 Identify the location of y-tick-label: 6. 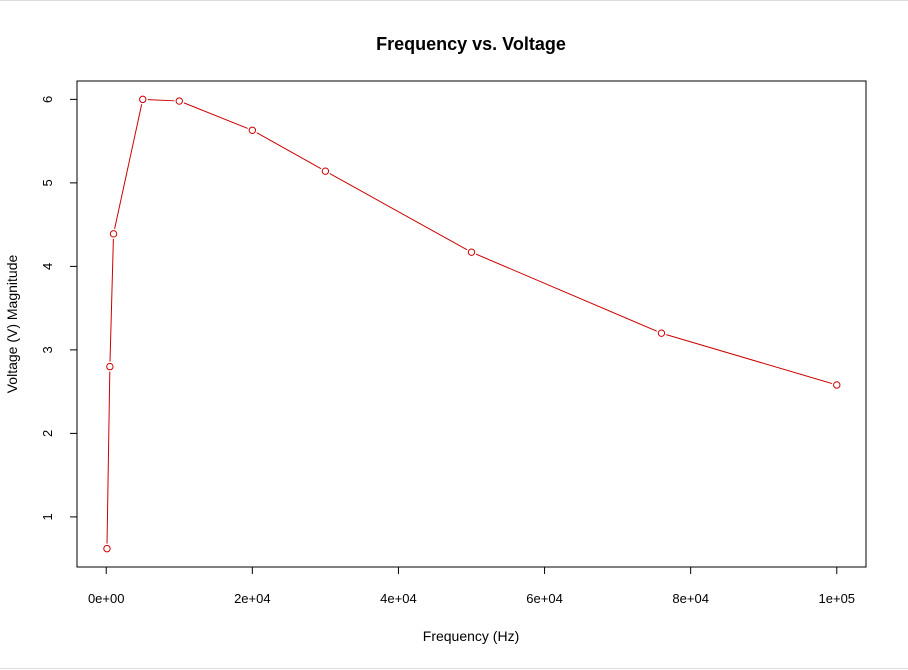
(47, 99).